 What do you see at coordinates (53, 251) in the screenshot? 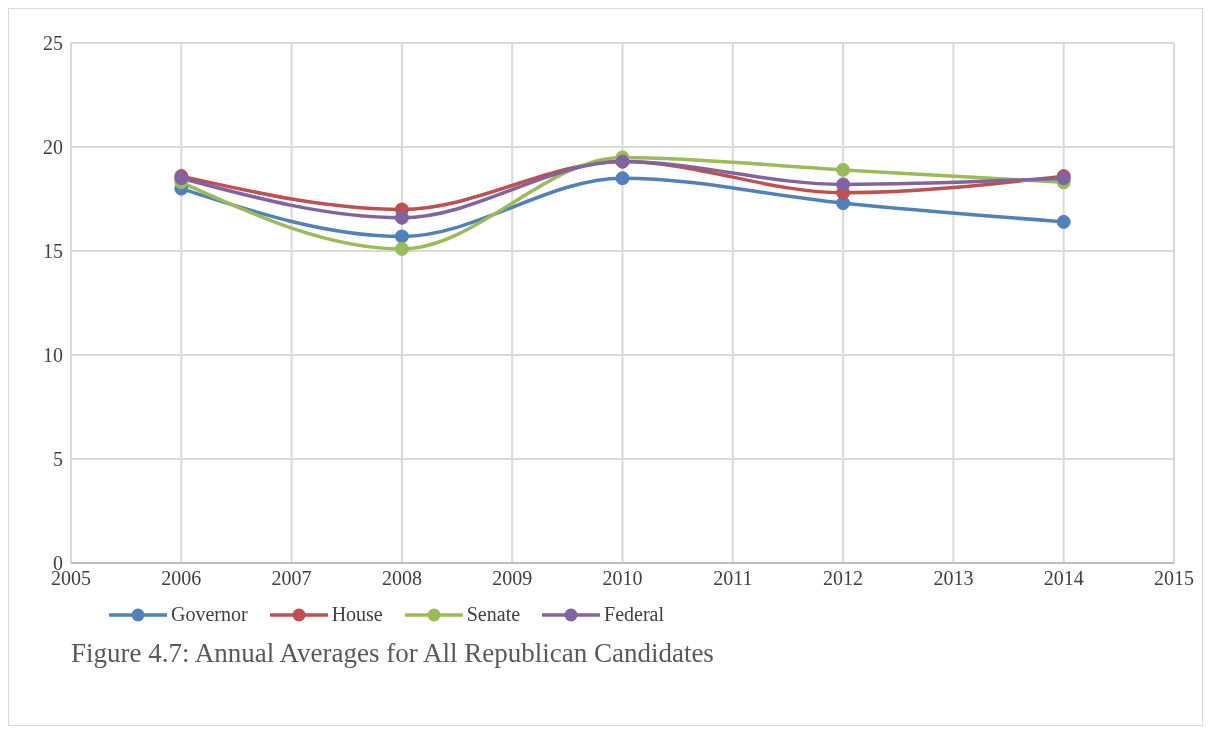
I see `y-tick-label: 15` at bounding box center [53, 251].